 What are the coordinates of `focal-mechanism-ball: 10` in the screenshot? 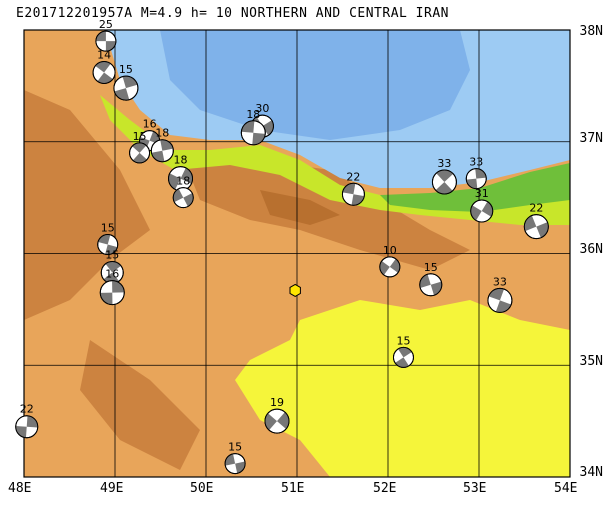 It's located at (390, 261).